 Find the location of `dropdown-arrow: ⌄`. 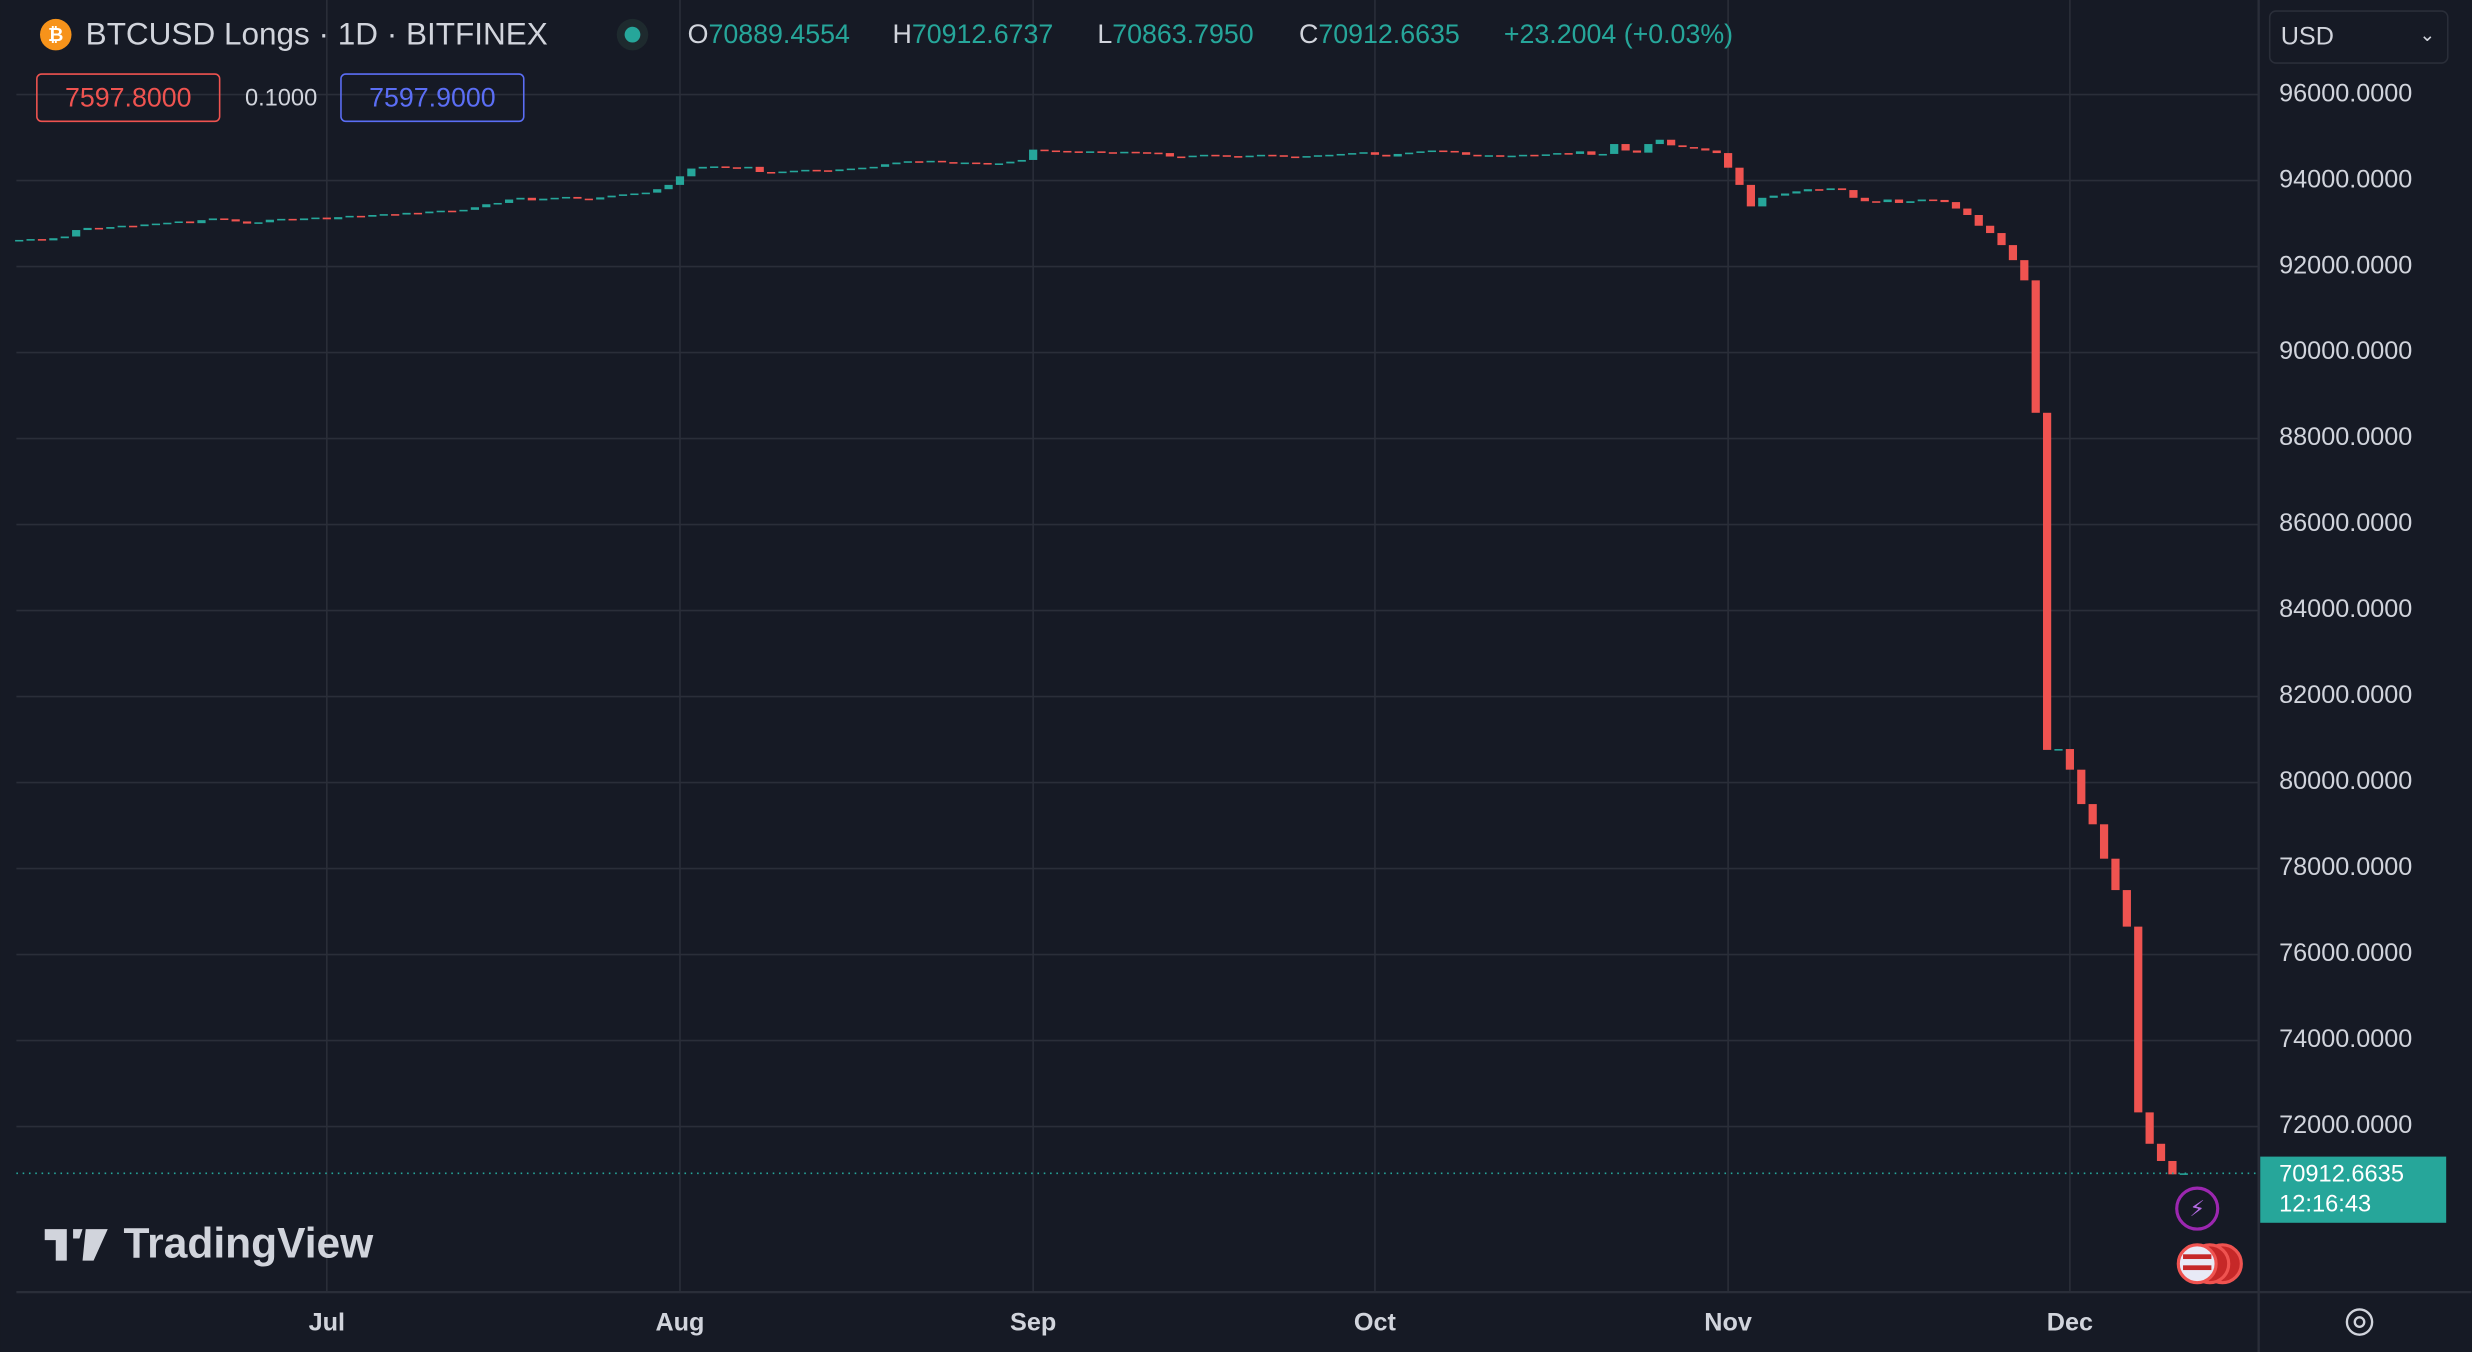

dropdown-arrow: ⌄ is located at coordinates (2427, 35).